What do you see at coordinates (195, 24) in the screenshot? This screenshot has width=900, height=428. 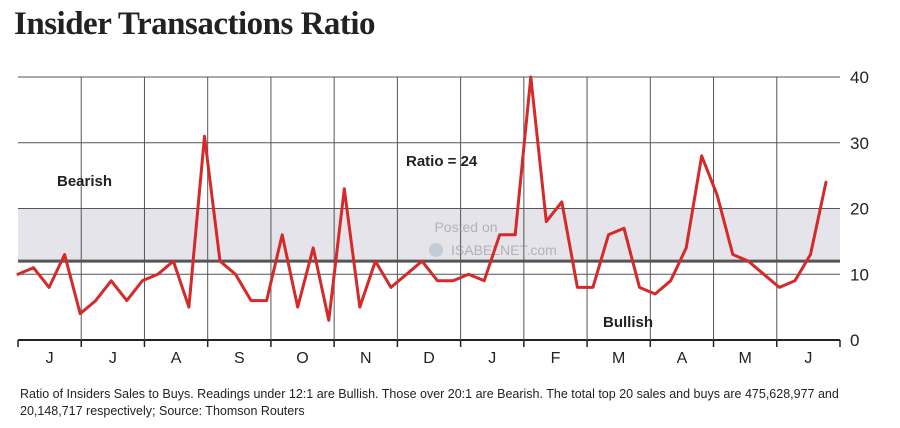 I see `chart-title: Insider Transactions Ratio` at bounding box center [195, 24].